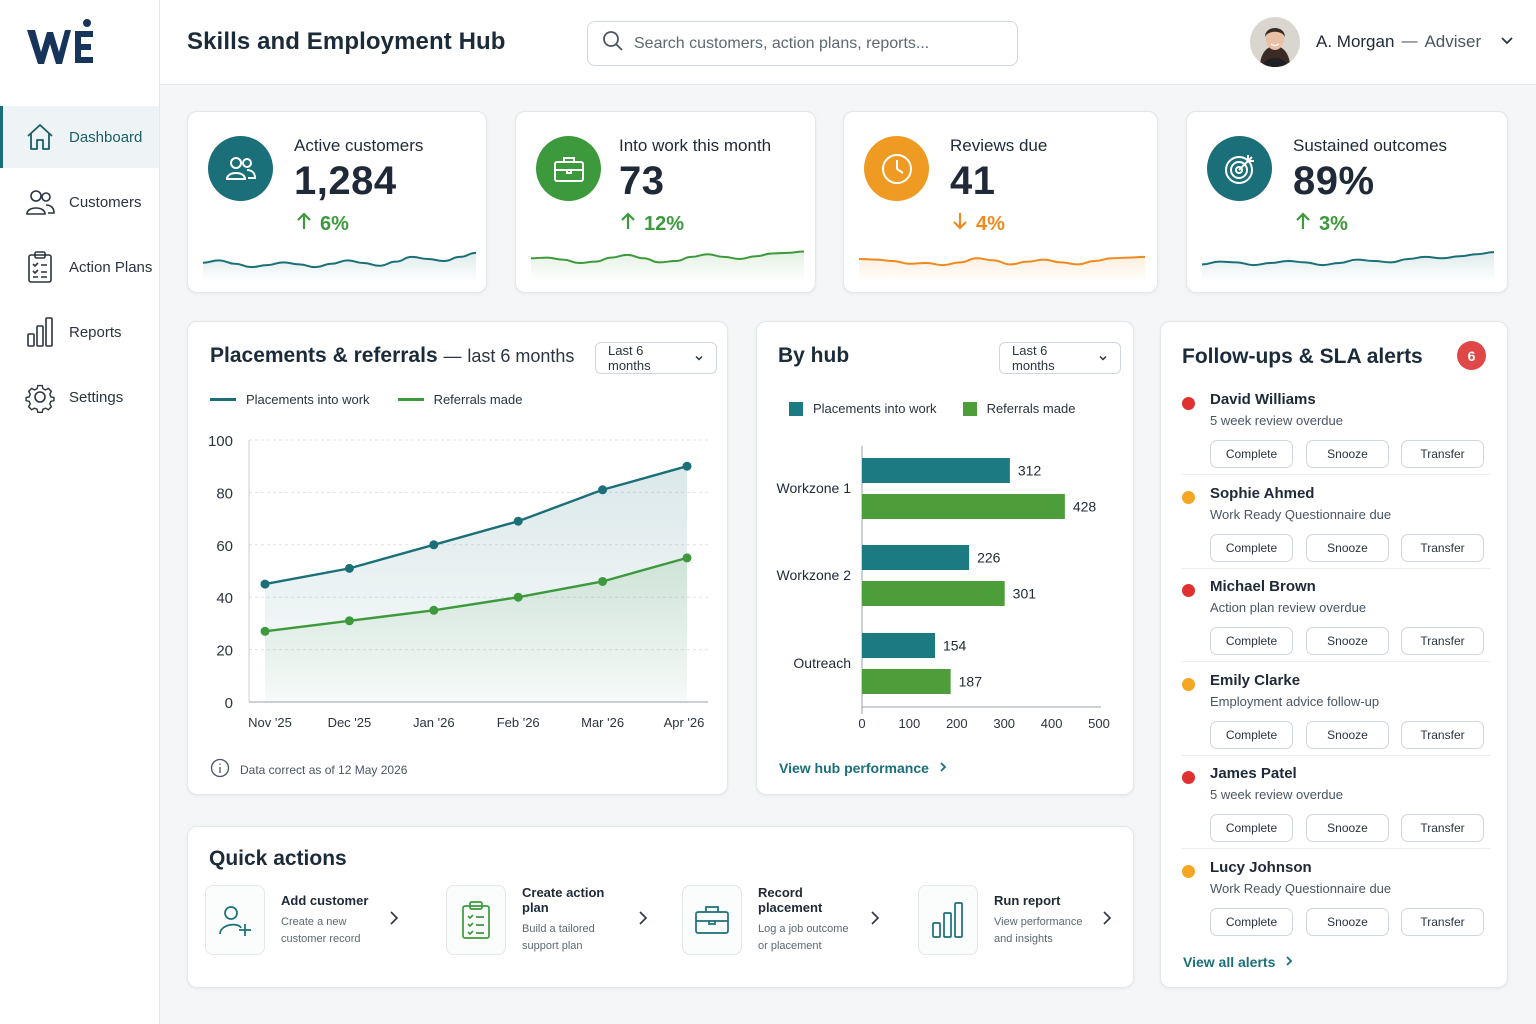  What do you see at coordinates (861, 723) in the screenshot?
I see `x-tick-label: 0` at bounding box center [861, 723].